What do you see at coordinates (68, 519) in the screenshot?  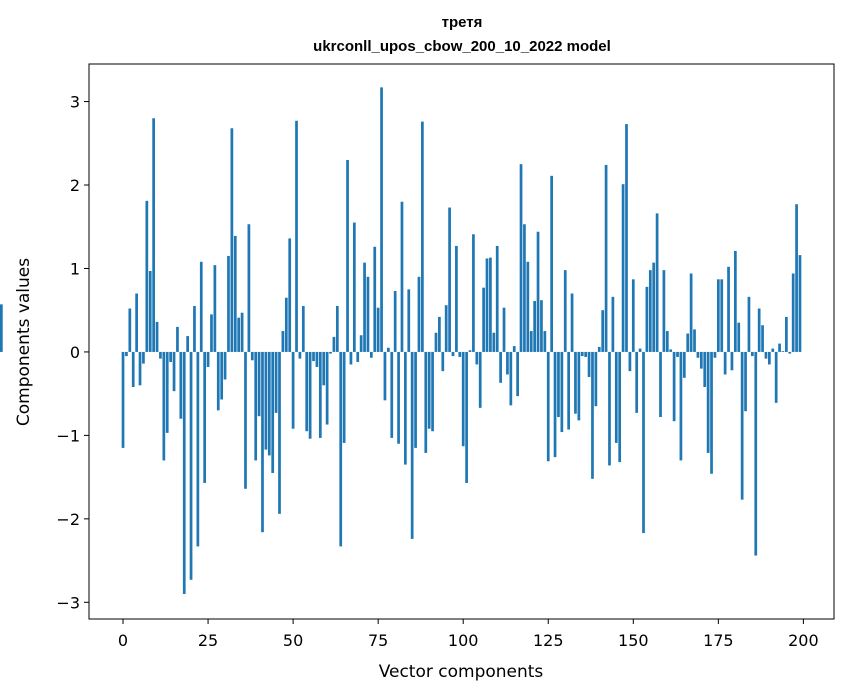 I see `y-tick-label: −2` at bounding box center [68, 519].